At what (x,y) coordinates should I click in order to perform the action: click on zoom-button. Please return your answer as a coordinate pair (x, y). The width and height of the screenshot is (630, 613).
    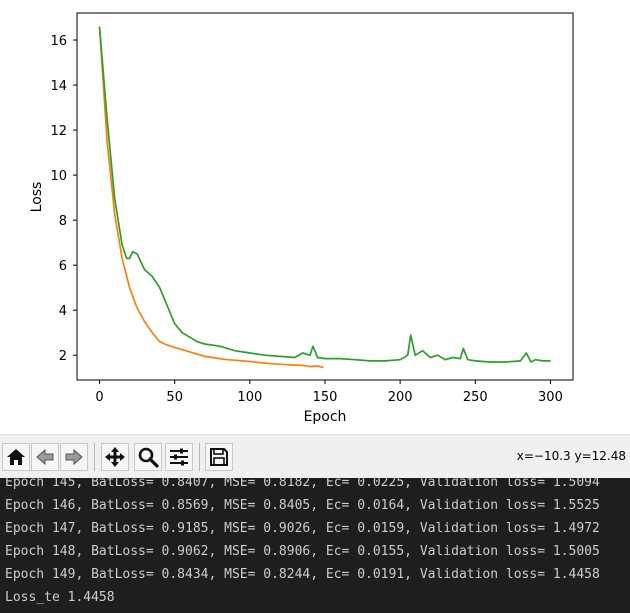
    Looking at the image, I should click on (148, 457).